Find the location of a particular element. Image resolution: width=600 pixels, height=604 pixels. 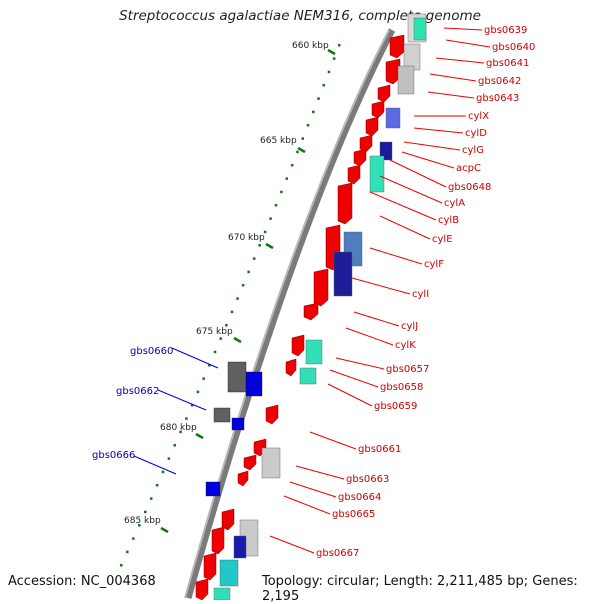

gene-label-gbs0660: gbs0660 is located at coordinates (151, 351).